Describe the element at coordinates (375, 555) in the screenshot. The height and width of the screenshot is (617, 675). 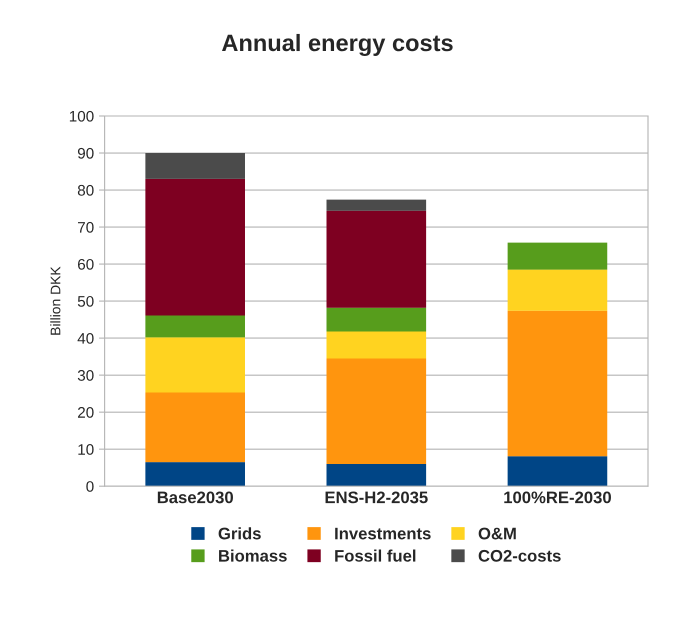
I see `legend-label: Fossil fuel` at that location.